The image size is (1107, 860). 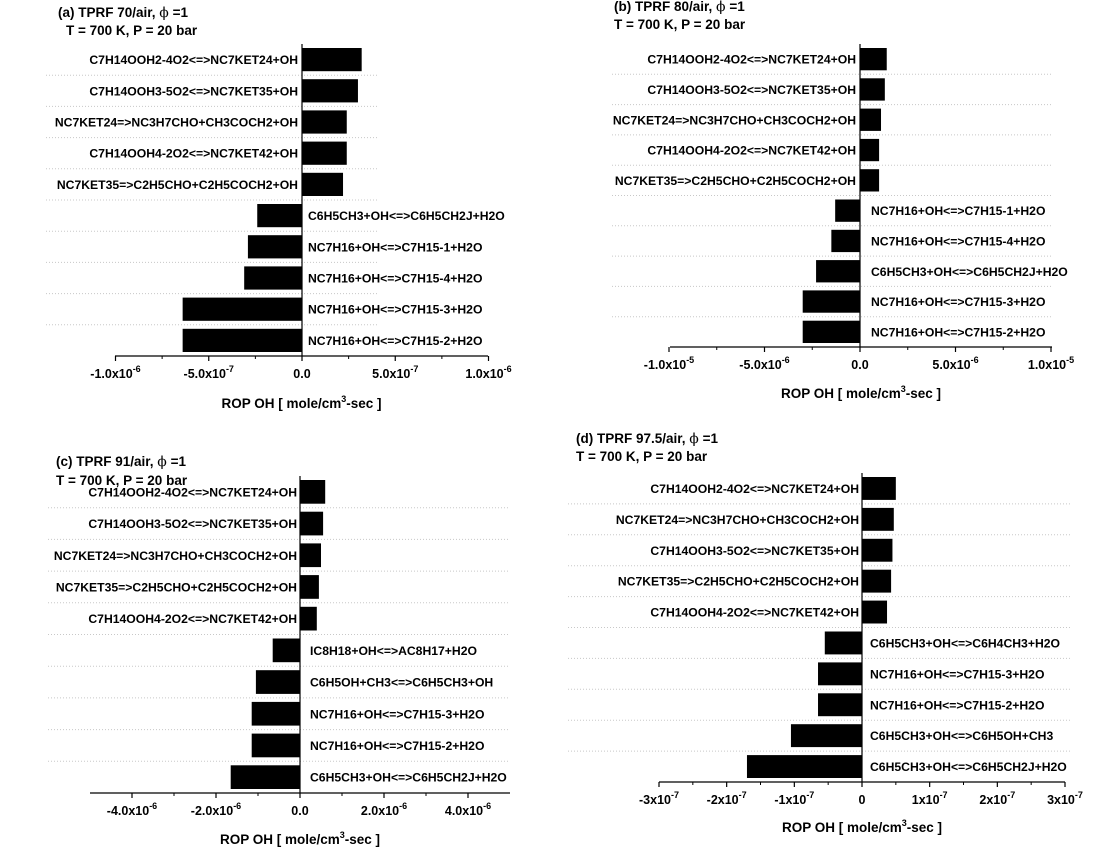 I want to click on x-tick-label: 1.0x10⁻⁶, so click(x=488, y=372).